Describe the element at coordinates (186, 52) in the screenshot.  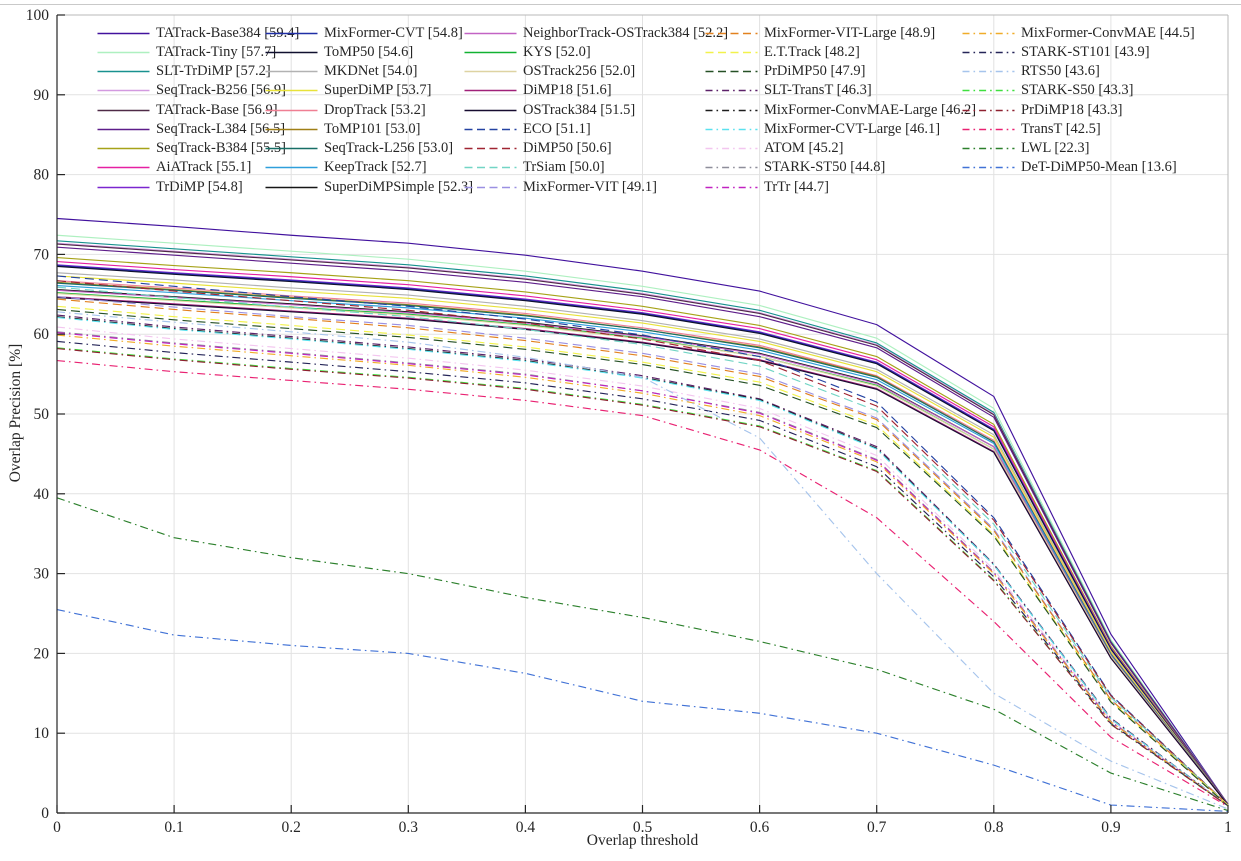
I see `legend-entry: TATrack-Tiny [57.7]` at that location.